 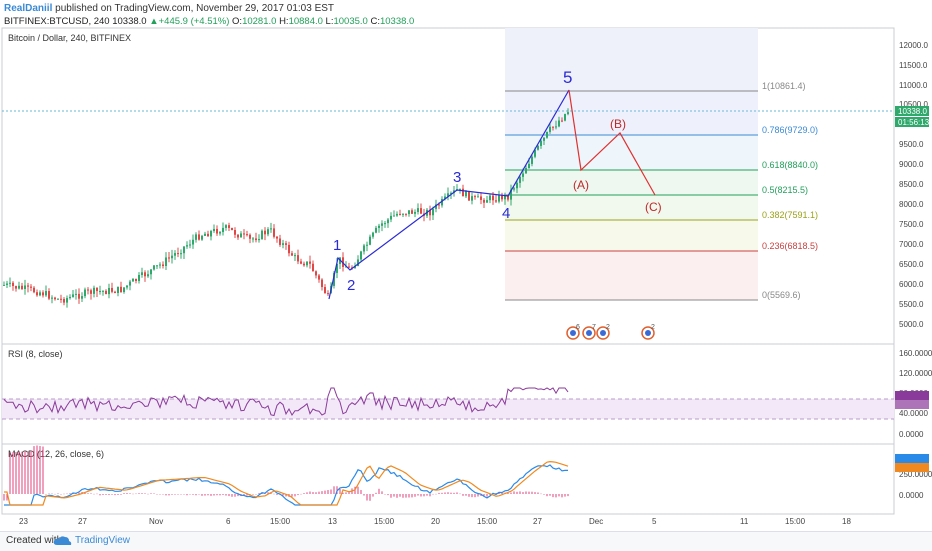 What do you see at coordinates (913, 104) in the screenshot?
I see `svg-text: 10500.0` at bounding box center [913, 104].